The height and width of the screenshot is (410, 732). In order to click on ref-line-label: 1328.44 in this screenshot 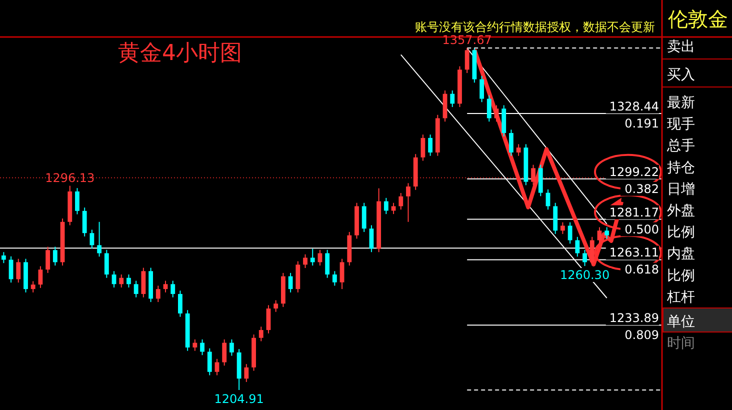, I will do `click(634, 106)`.